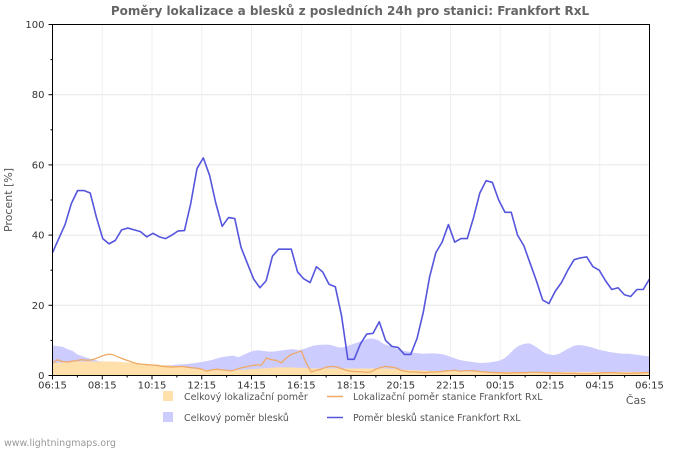 The width and height of the screenshot is (700, 450). I want to click on x-tick-label: 18:15, so click(351, 386).